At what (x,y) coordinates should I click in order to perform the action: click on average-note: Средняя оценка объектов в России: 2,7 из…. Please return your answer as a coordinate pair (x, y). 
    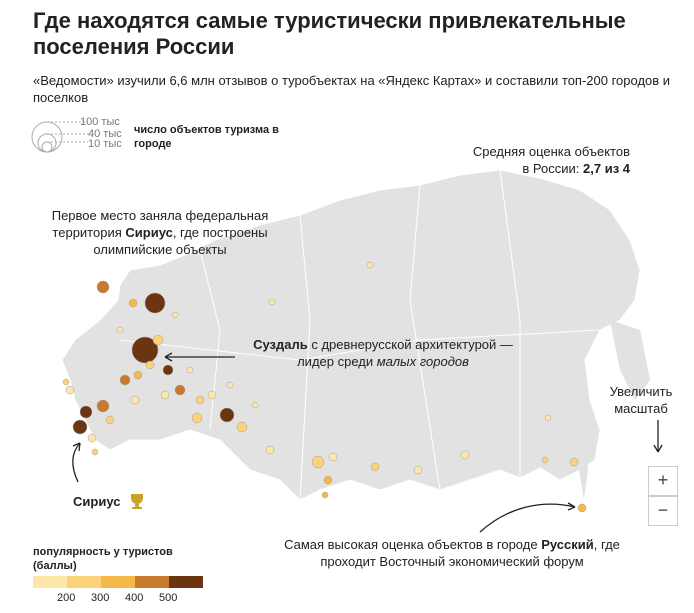
    Looking at the image, I should click on (550, 160).